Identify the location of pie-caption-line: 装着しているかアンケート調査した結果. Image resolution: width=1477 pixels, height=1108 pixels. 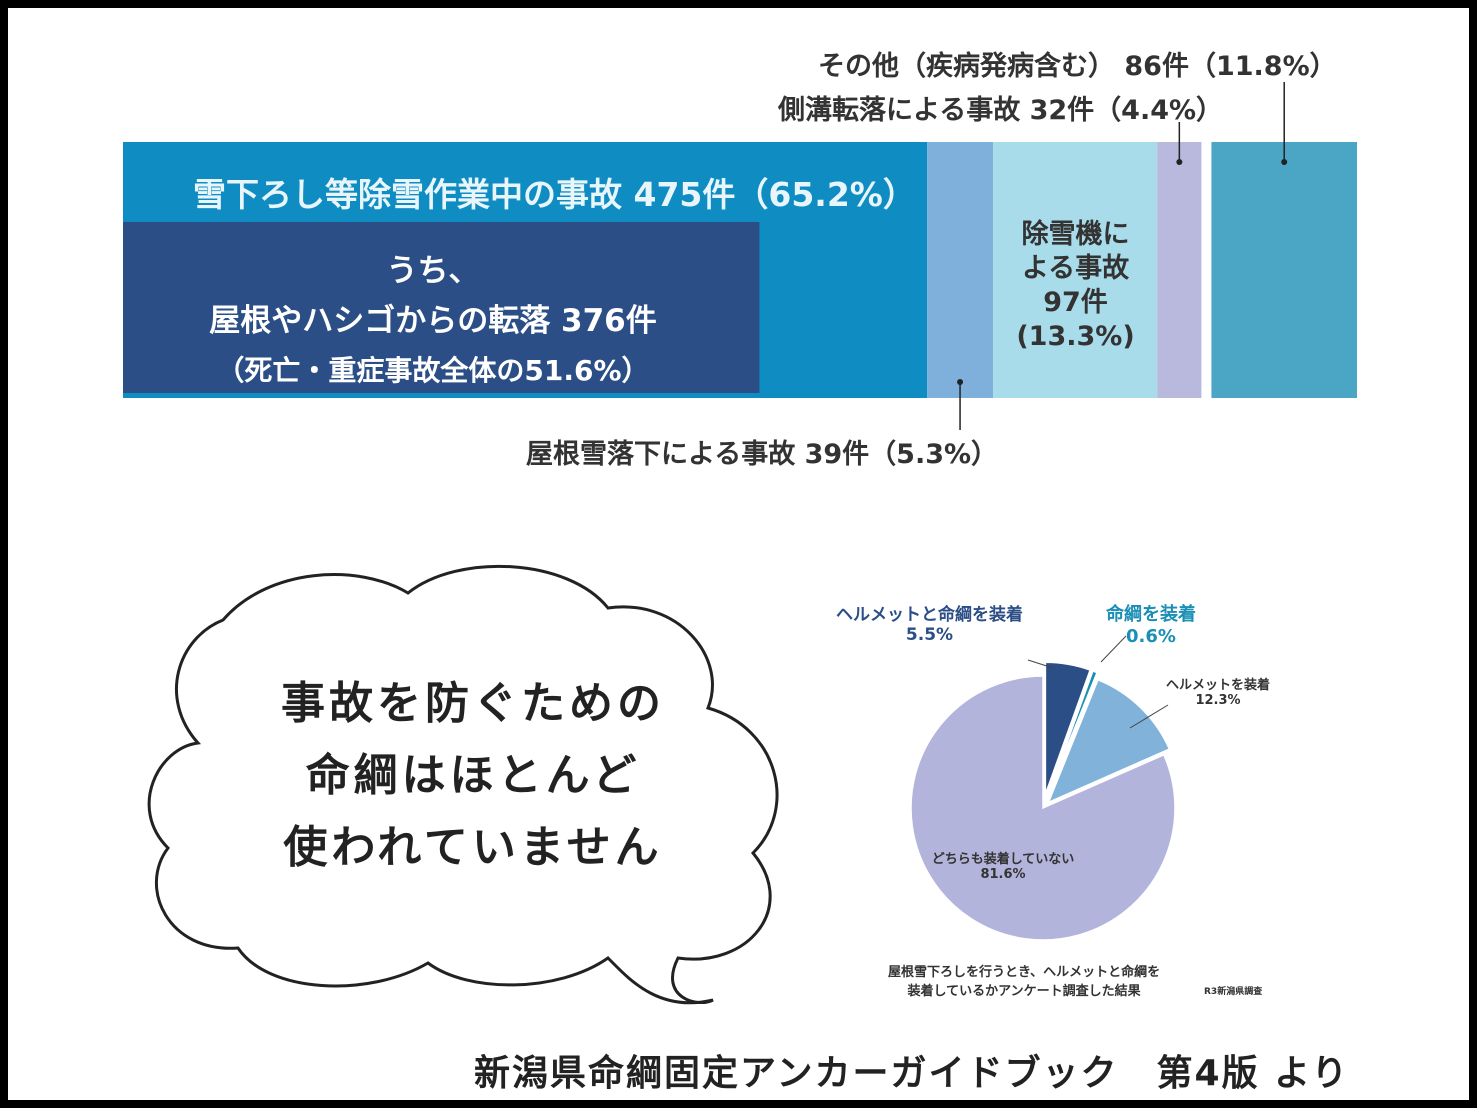
(1024, 991).